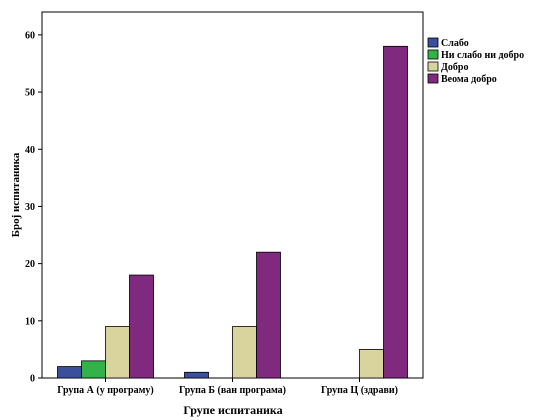 This screenshot has width=533, height=420. What do you see at coordinates (105, 390) in the screenshot?
I see `x-tick-label: Група А (у програму)` at bounding box center [105, 390].